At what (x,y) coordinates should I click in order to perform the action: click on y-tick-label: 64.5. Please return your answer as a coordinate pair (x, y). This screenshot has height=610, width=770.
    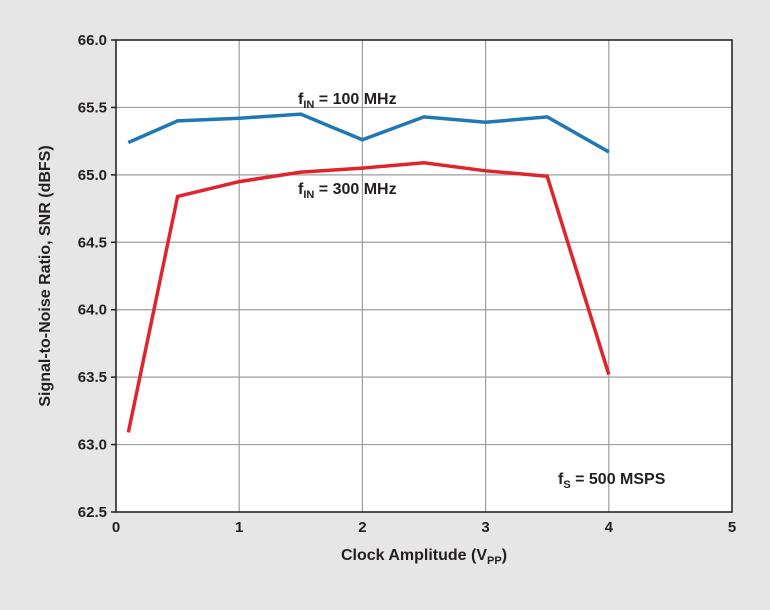
    Looking at the image, I should click on (92, 242).